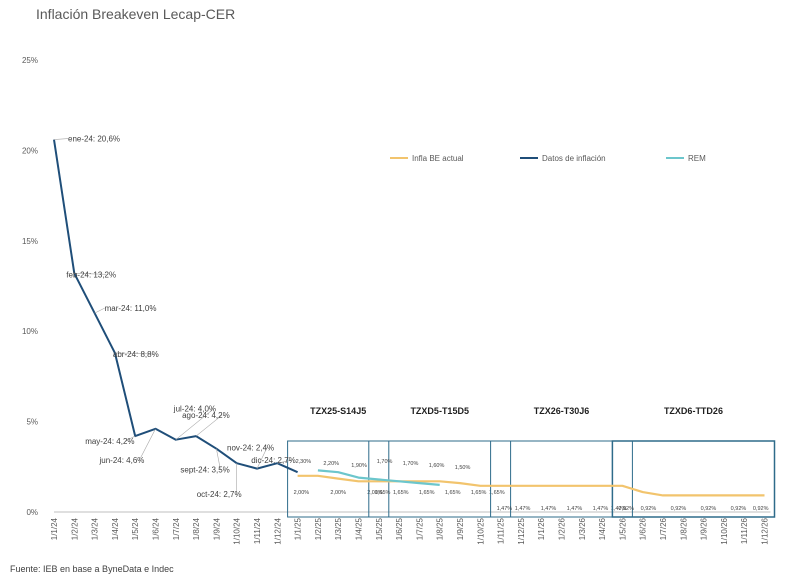 The width and height of the screenshot is (800, 584). Describe the element at coordinates (440, 528) in the screenshot. I see `x-tick-label: 1/8/25` at that location.